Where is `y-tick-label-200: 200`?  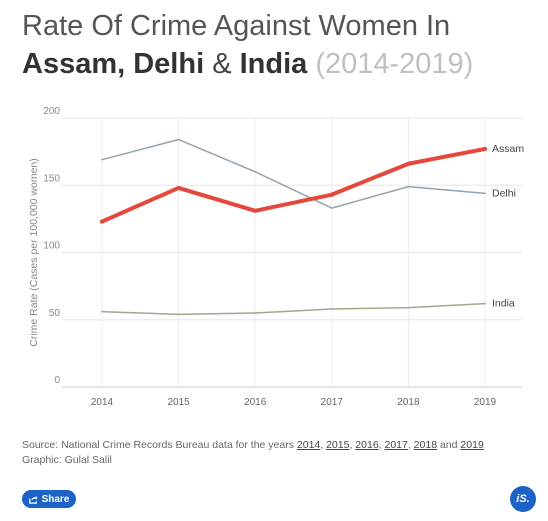 y-tick-label-200: 200 is located at coordinates (51, 111).